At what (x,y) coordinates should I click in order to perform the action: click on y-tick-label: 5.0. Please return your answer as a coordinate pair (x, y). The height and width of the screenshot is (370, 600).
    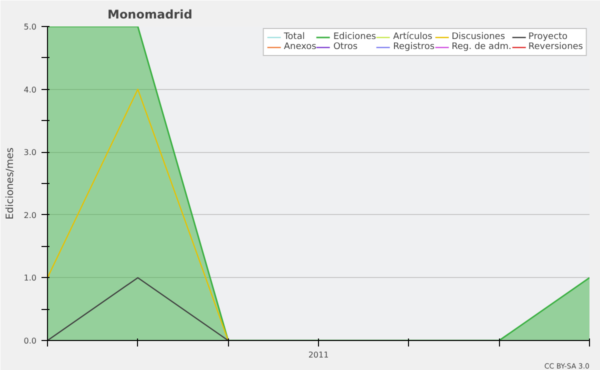
    Looking at the image, I should click on (30, 27).